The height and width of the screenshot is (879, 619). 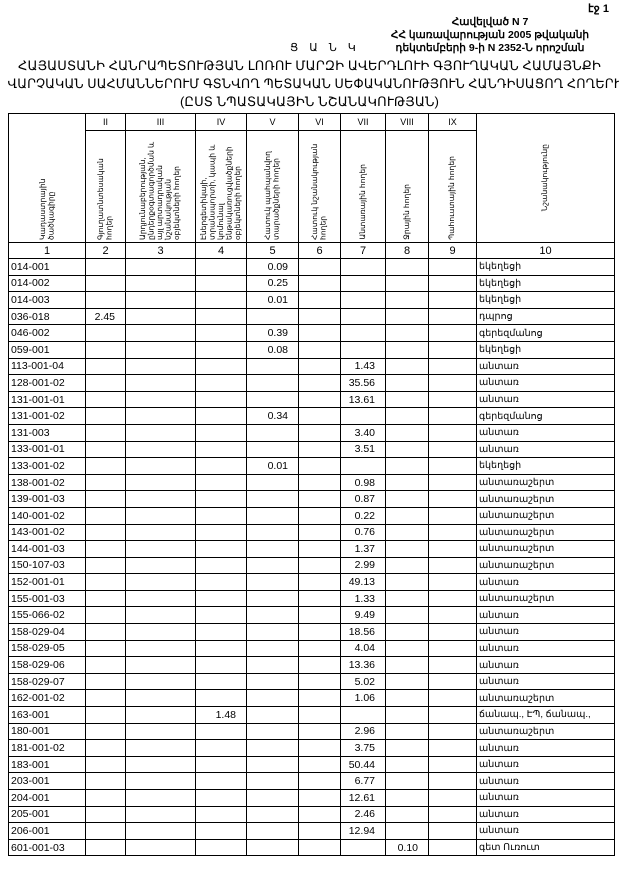 What do you see at coordinates (363, 482) in the screenshot?
I see `area-value: 0.98` at bounding box center [363, 482].